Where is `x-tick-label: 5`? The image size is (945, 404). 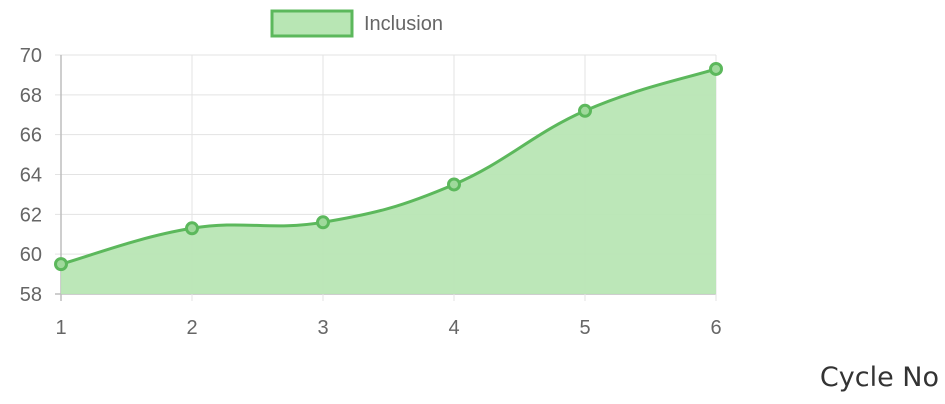 x-tick-label: 5 is located at coordinates (584, 328).